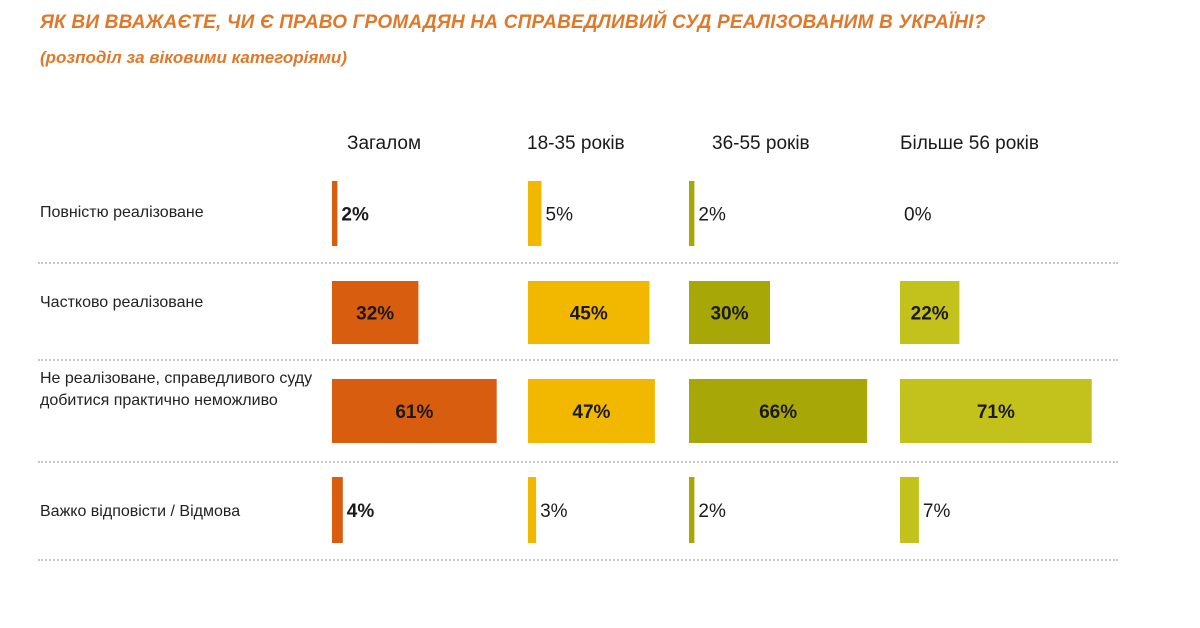 The image size is (1200, 628). I want to click on column-header-total: Загалом, so click(384, 143).